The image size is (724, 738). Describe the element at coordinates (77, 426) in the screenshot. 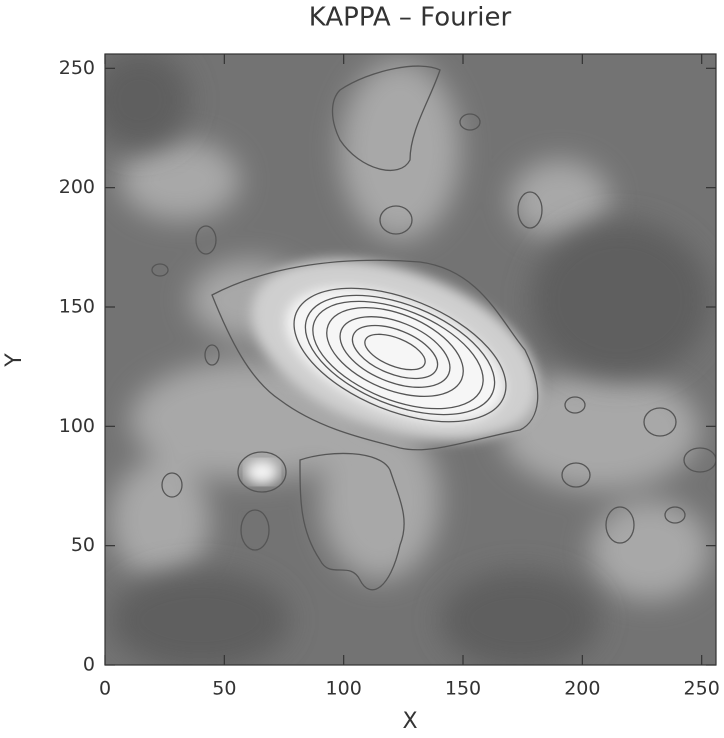

I see `y-tick-label: 100` at that location.